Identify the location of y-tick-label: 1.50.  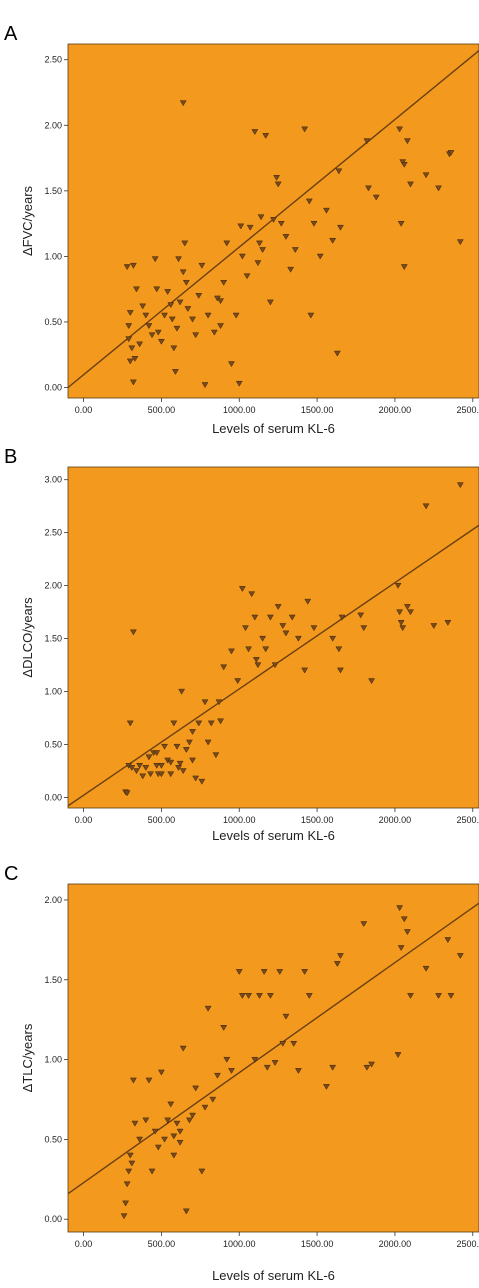
(53, 639).